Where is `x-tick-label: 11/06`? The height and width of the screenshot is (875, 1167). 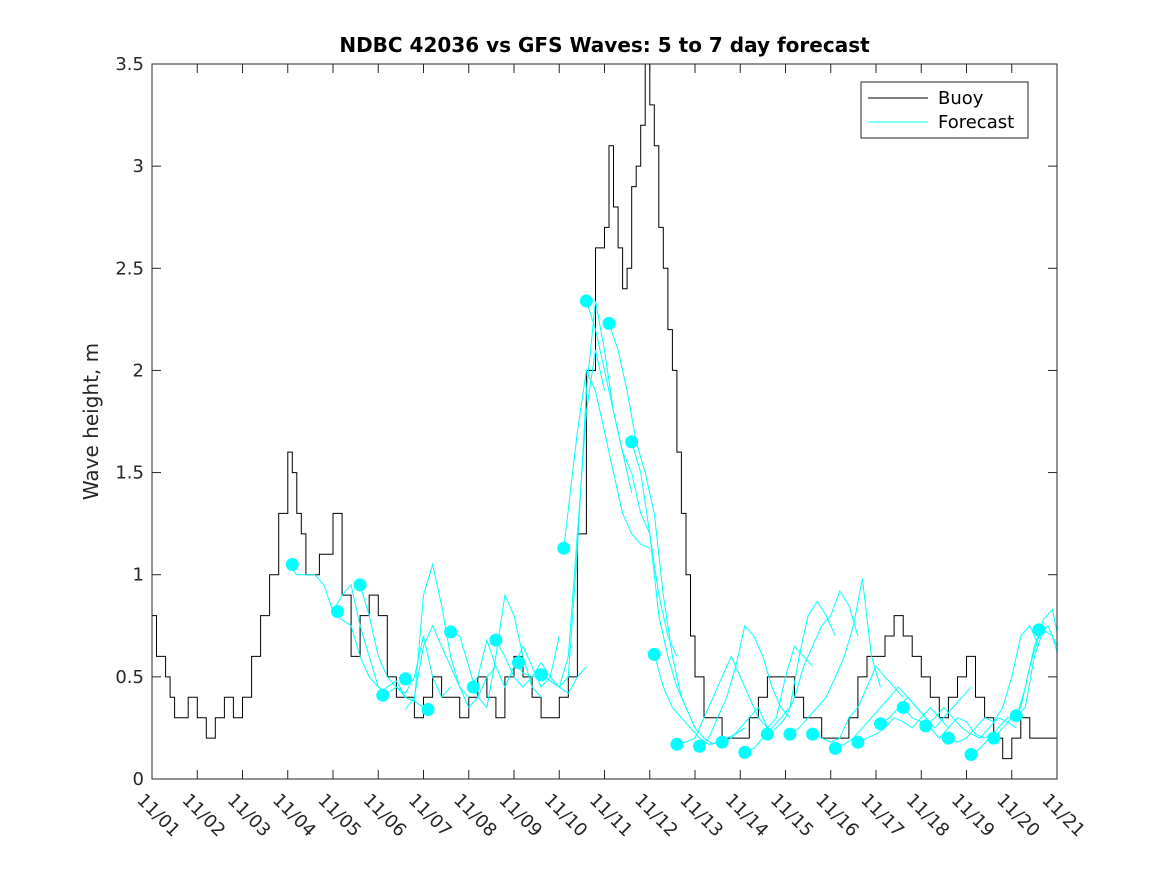 x-tick-label: 11/06 is located at coordinates (385, 816).